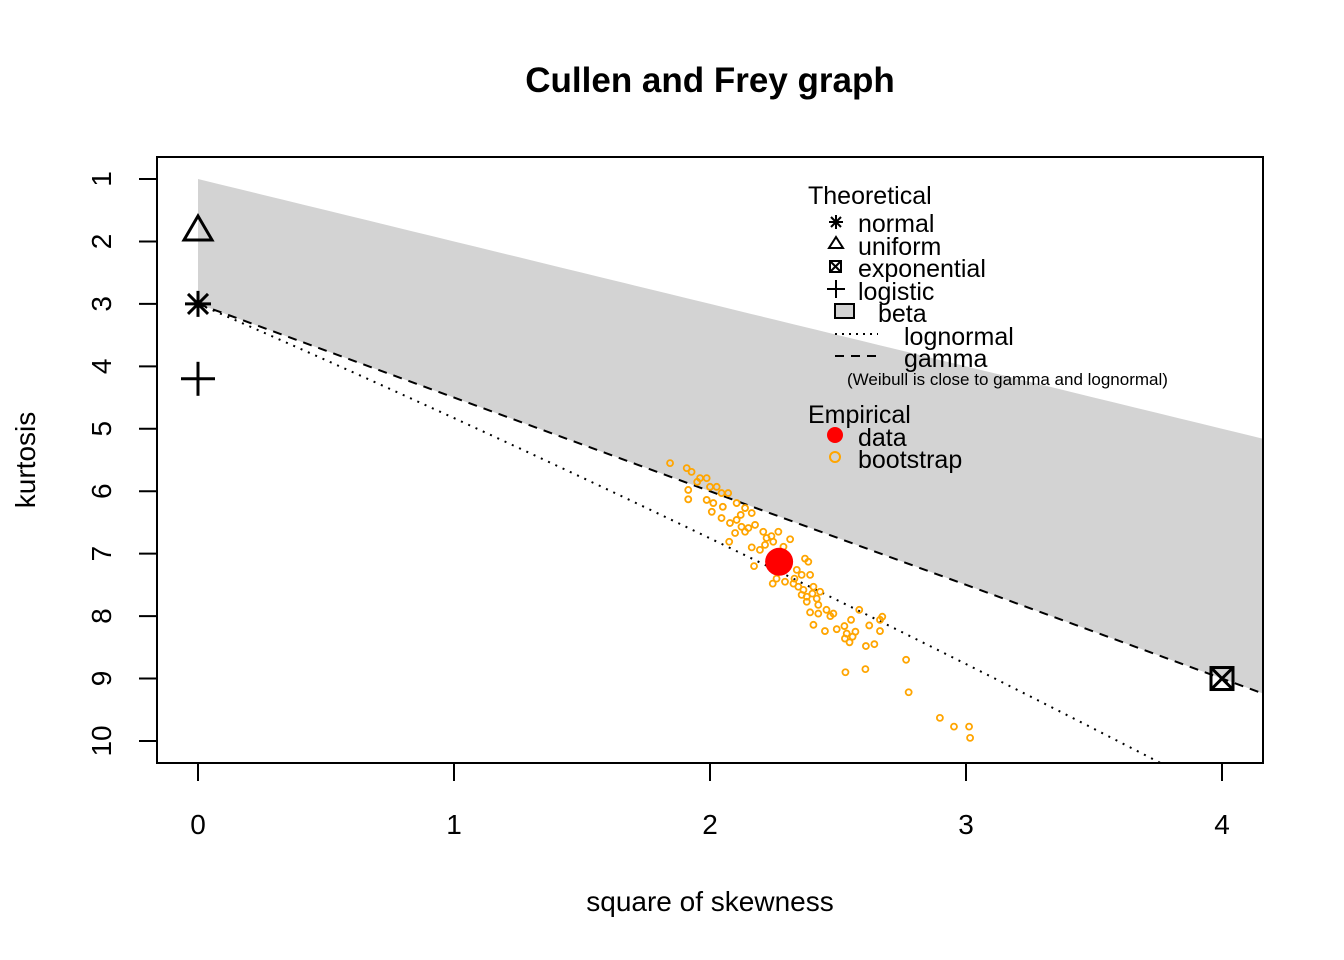 The image size is (1344, 960). Describe the element at coordinates (836, 242) in the screenshot. I see `triangle-icon` at that location.